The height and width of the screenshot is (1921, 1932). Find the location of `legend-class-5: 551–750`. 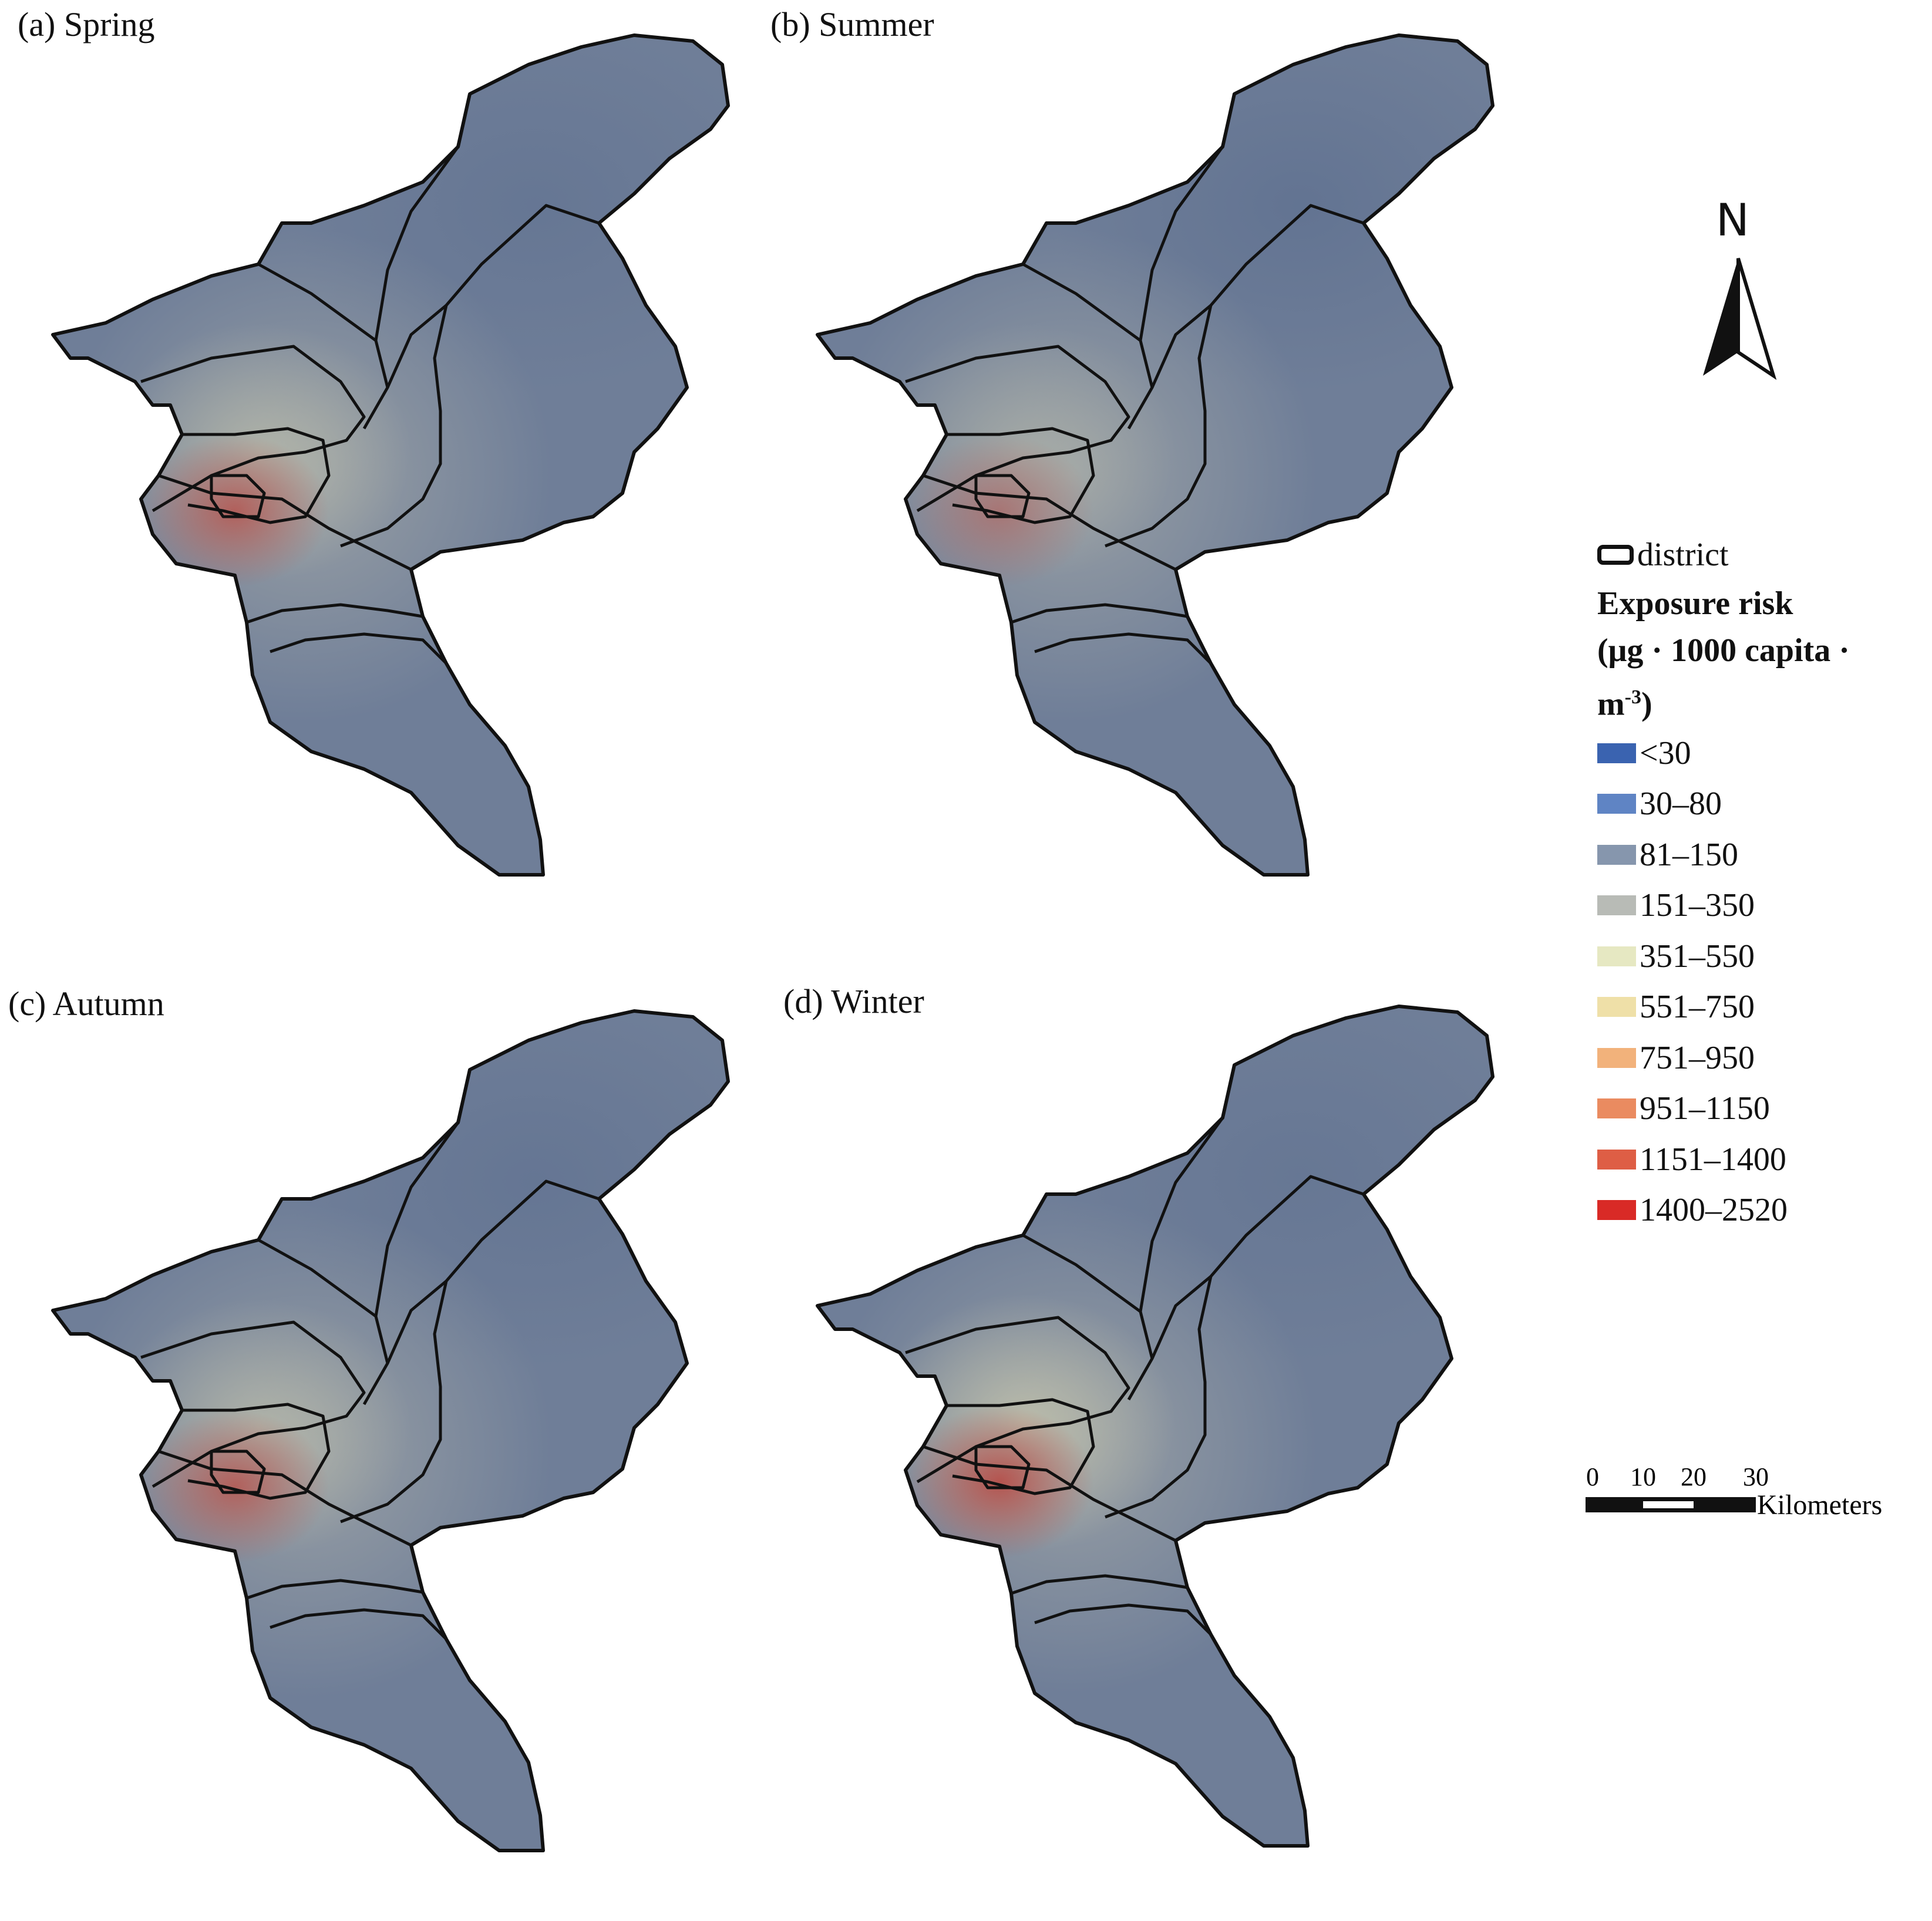

legend-class-5: 551–750 is located at coordinates (1761, 1007).